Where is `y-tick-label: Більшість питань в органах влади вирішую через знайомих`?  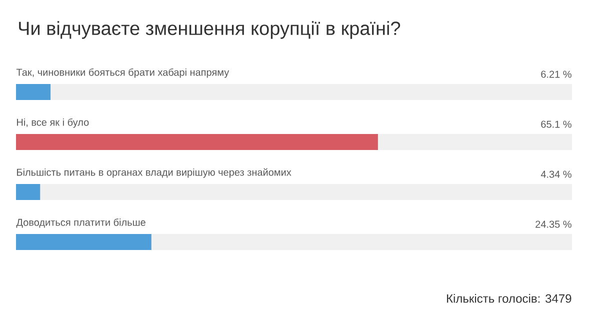 y-tick-label: Більшість питань в органах влади вирішую через знайомих is located at coordinates (154, 173).